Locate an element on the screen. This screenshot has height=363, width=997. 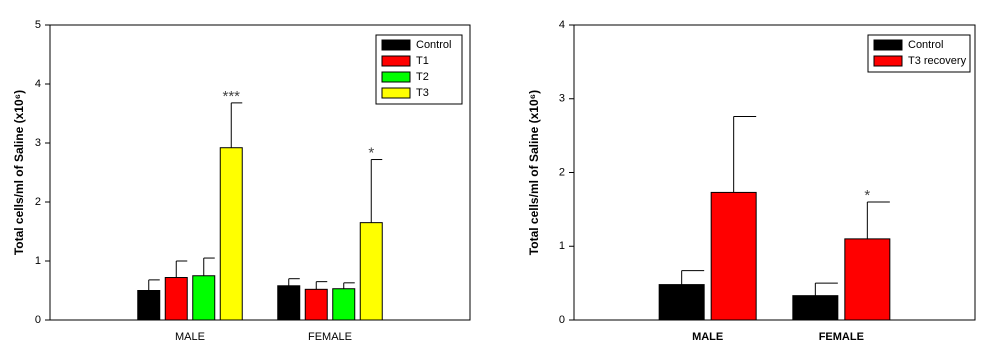
y-tick-label: 5 is located at coordinates (38, 25).